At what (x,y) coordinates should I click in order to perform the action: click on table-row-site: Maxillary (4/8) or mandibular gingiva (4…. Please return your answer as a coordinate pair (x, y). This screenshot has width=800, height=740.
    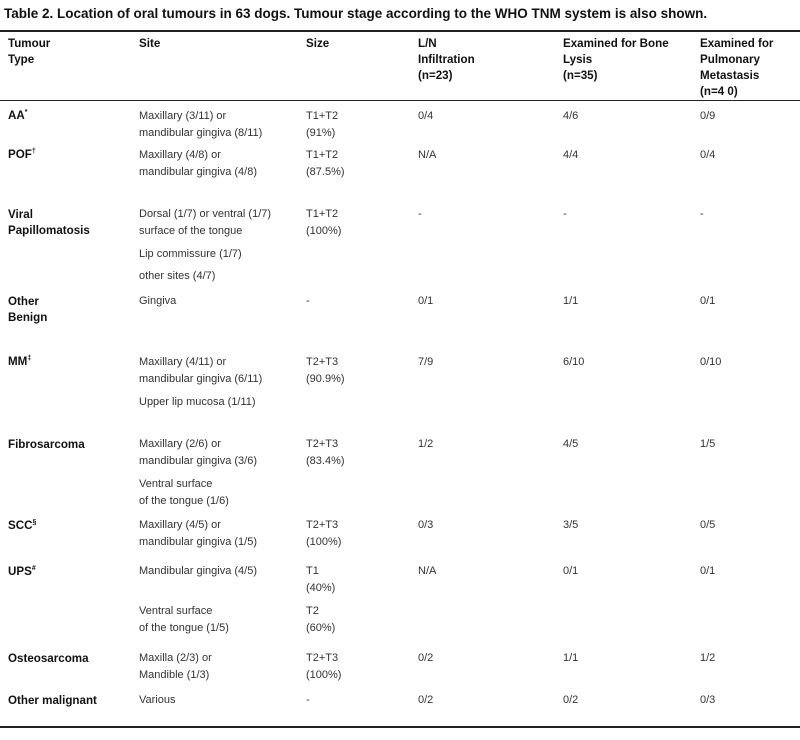
    Looking at the image, I should click on (198, 163).